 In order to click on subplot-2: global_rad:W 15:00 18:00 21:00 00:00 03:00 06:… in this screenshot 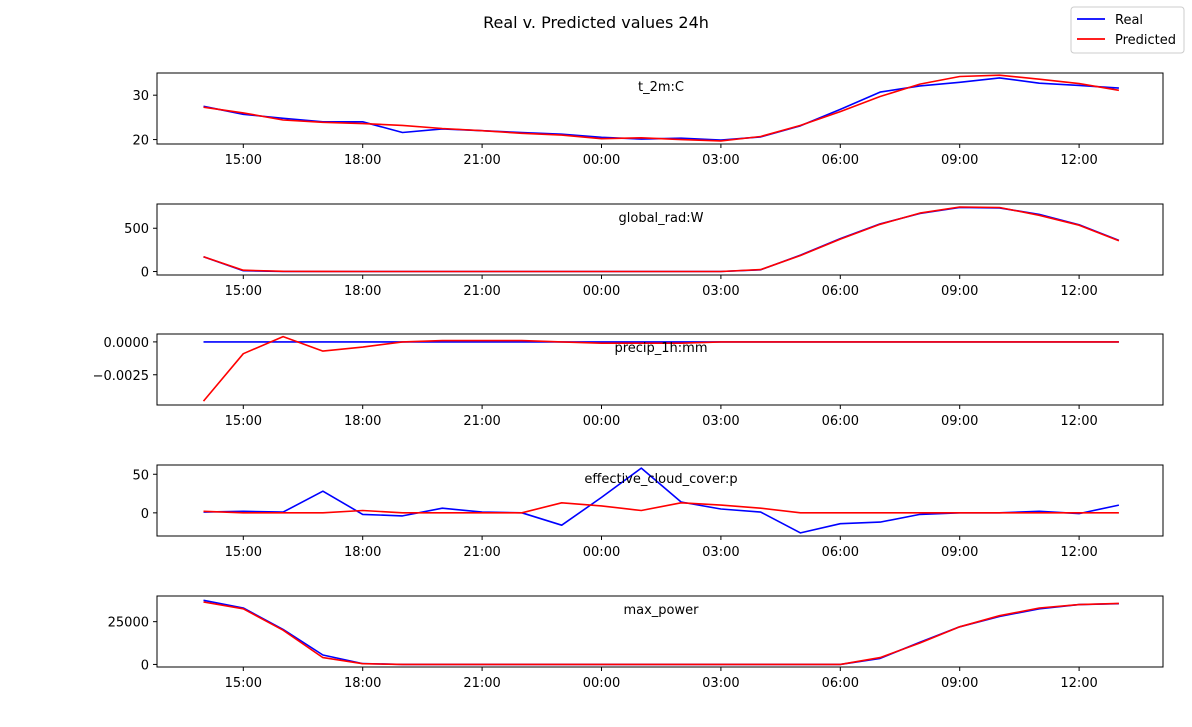, I will do `click(644, 251)`.